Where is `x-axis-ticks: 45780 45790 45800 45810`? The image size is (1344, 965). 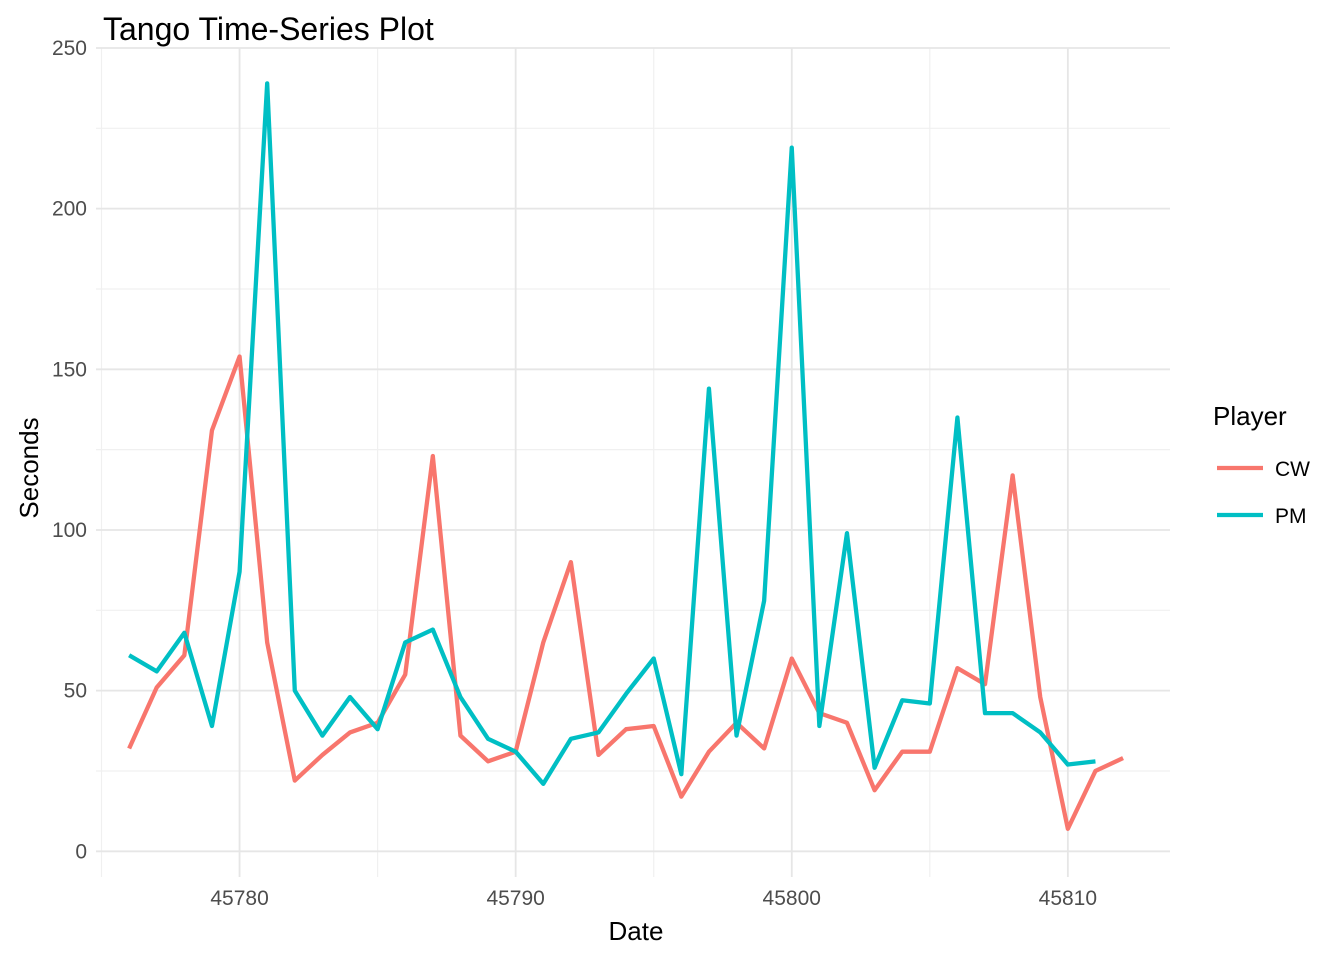
x-axis-ticks: 45780 45790 45800 45810 is located at coordinates (653, 898).